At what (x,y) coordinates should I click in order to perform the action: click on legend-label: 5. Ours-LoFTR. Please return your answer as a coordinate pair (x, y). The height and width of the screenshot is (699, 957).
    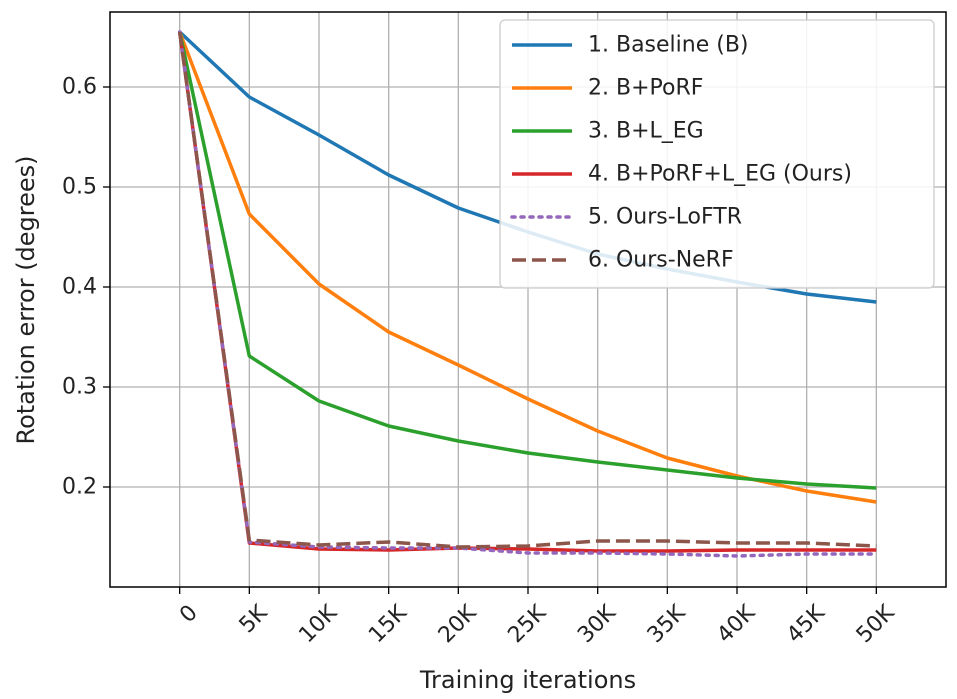
    Looking at the image, I should click on (665, 217).